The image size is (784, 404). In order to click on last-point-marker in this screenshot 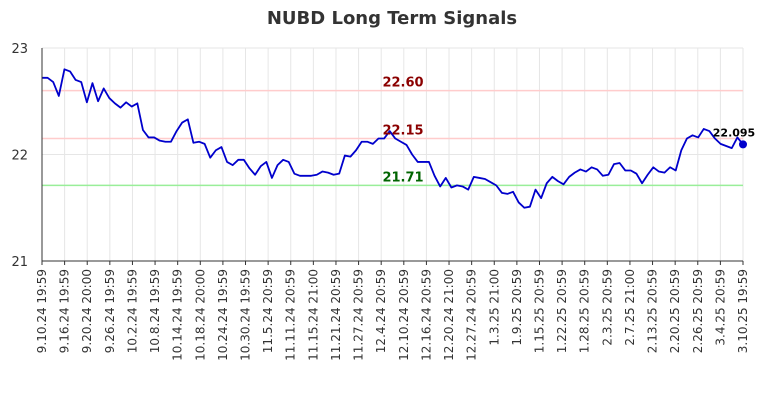, I will do `click(743, 144)`.